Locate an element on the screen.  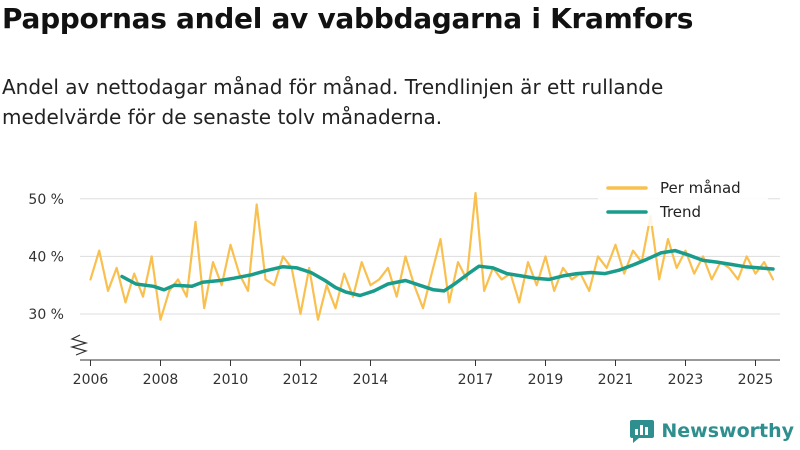
x-axis-tick-labels: 2006 2008 2010 2012 2014 2017 2019 2021 2023 2025 is located at coordinates (423, 380).